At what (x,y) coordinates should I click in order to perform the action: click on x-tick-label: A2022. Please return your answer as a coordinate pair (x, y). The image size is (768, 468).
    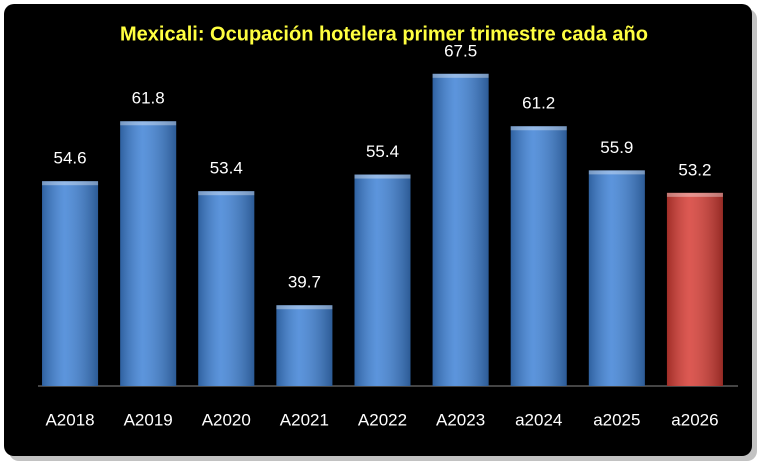
    Looking at the image, I should click on (382, 419).